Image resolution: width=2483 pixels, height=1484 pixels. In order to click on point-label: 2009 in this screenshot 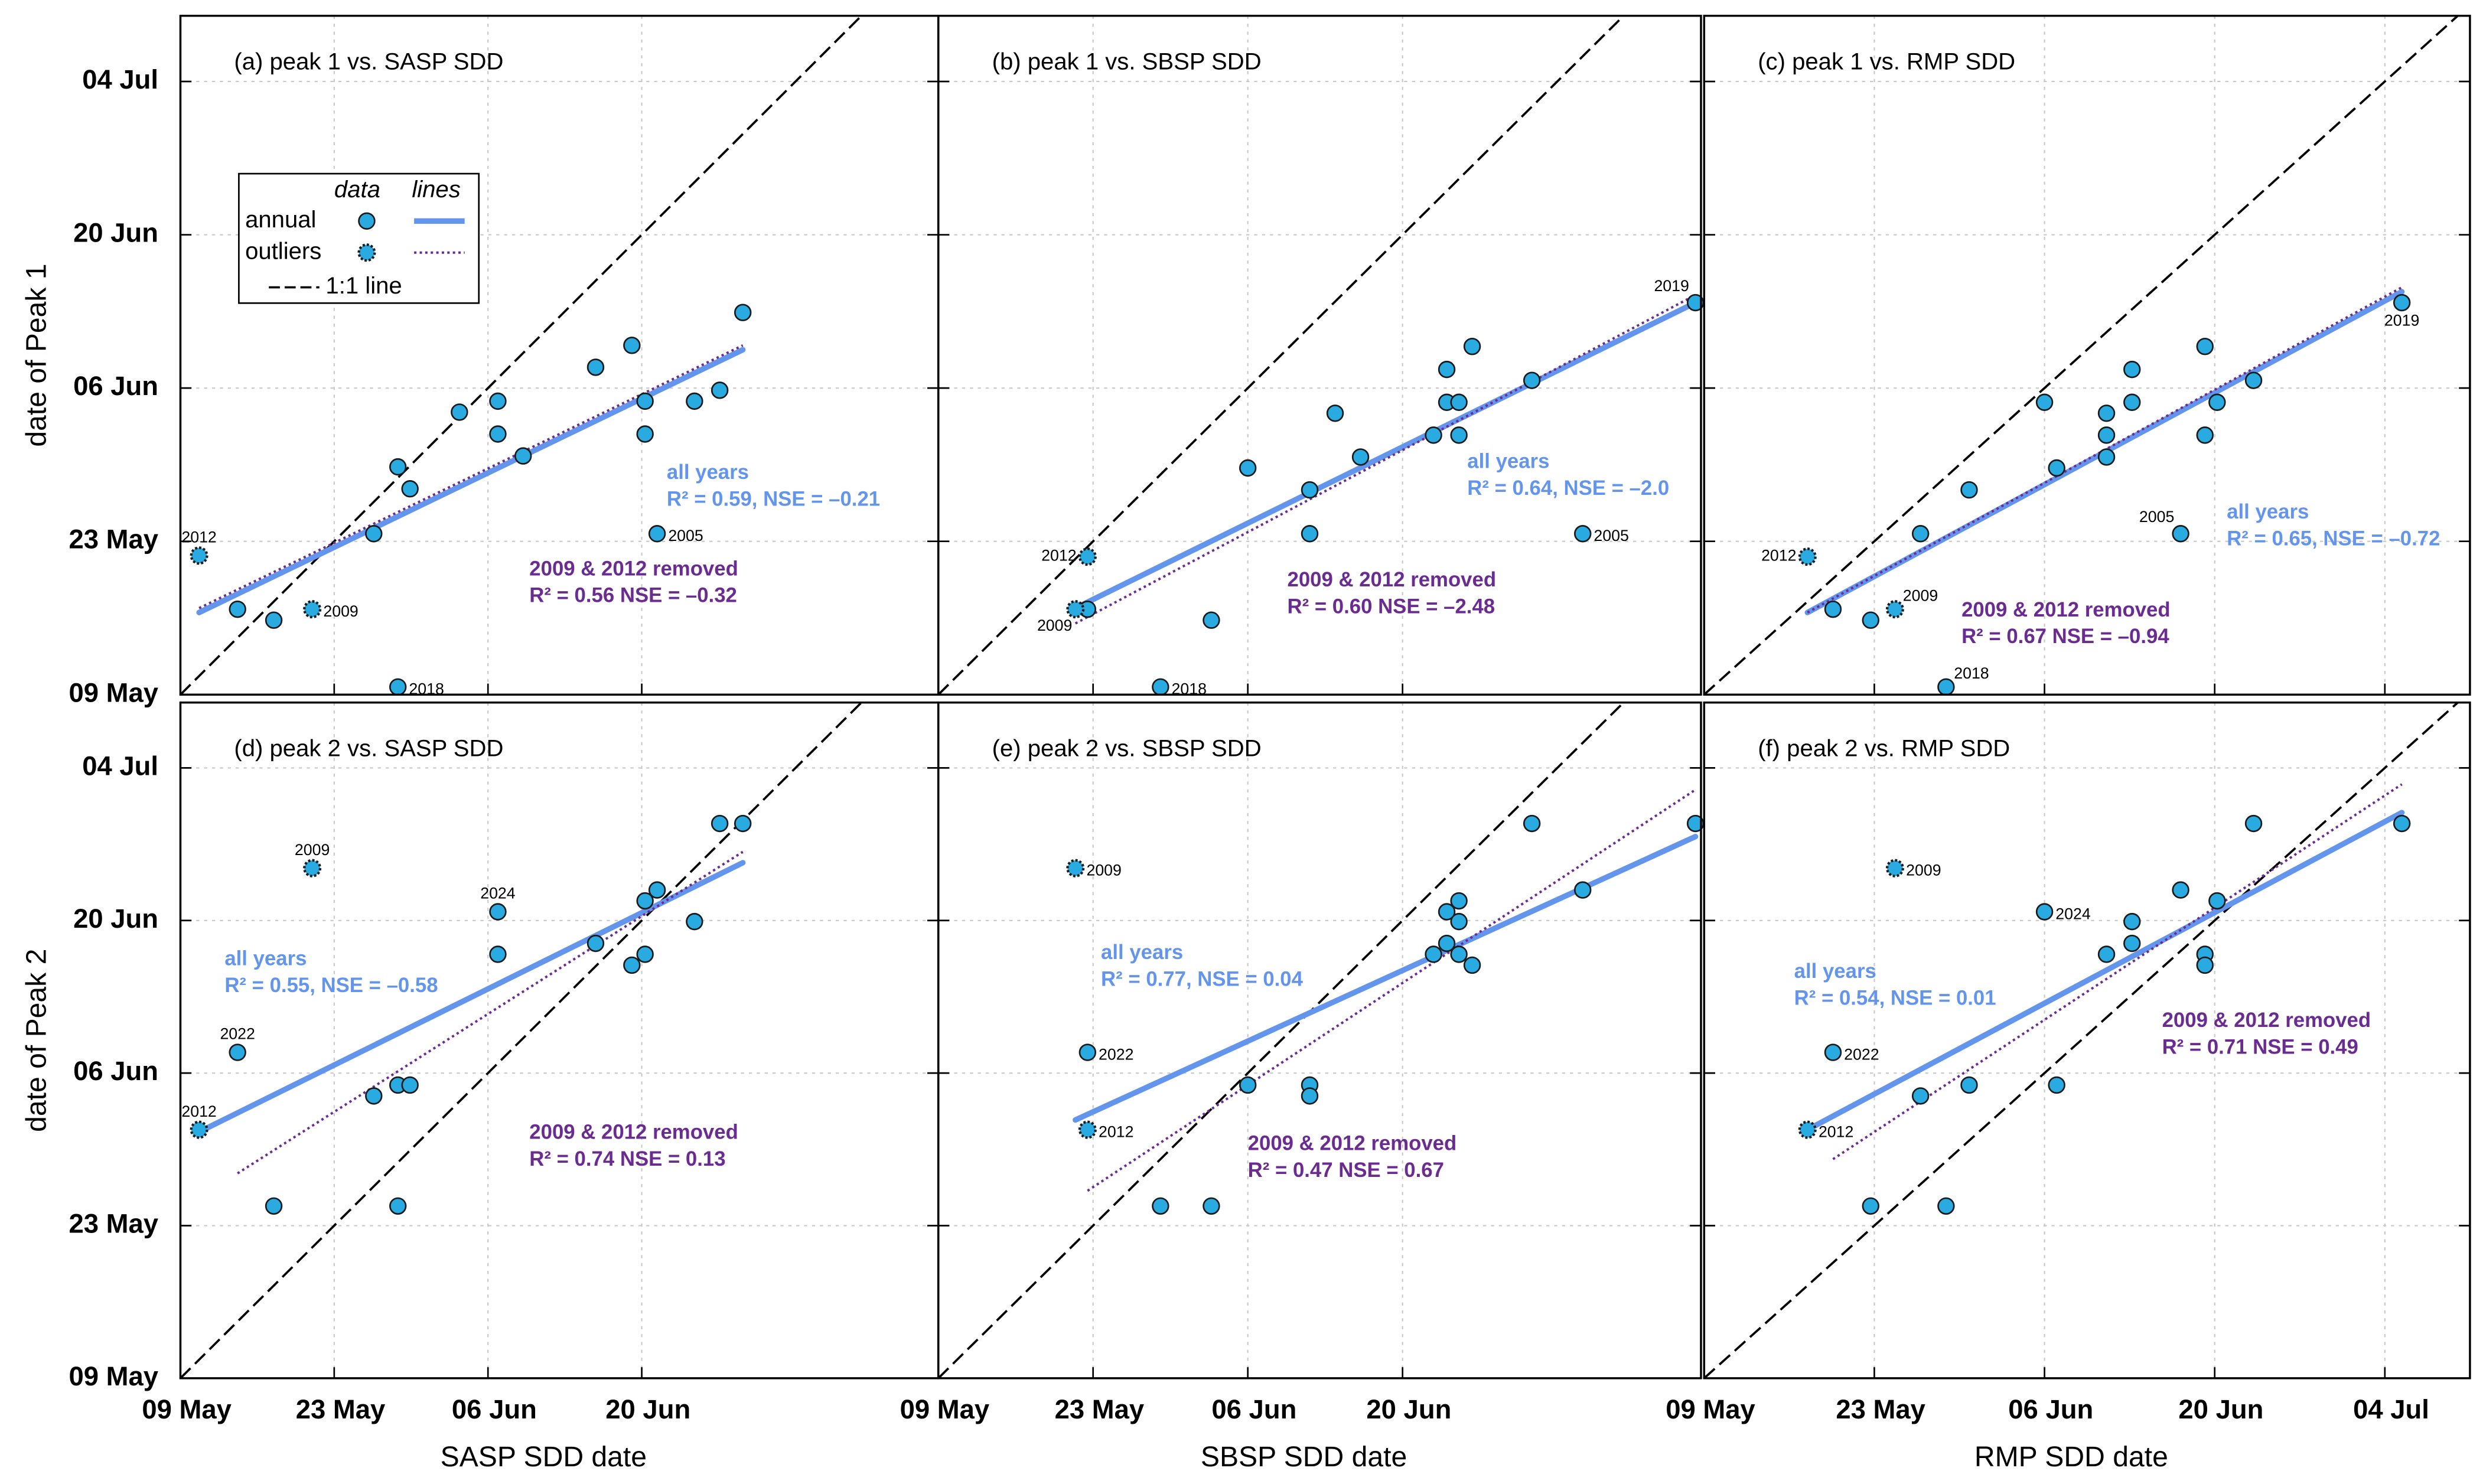, I will do `click(1921, 595)`.